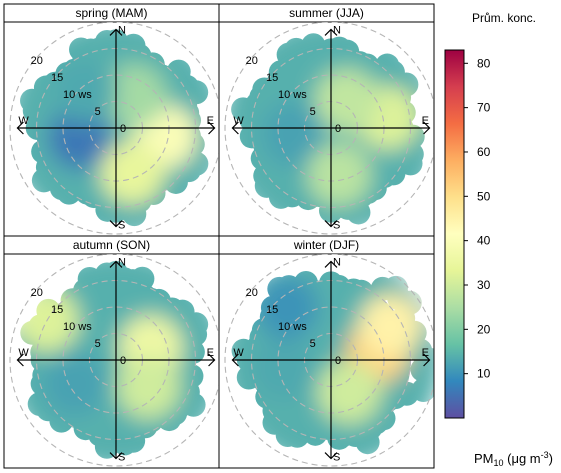  What do you see at coordinates (504, 18) in the screenshot?
I see `legend-title: Prům. konc.` at bounding box center [504, 18].